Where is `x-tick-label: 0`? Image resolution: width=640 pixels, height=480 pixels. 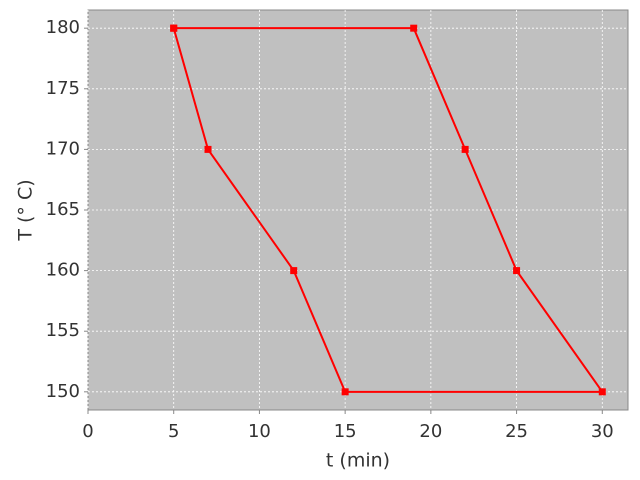 x-tick-label: 0 is located at coordinates (87, 431).